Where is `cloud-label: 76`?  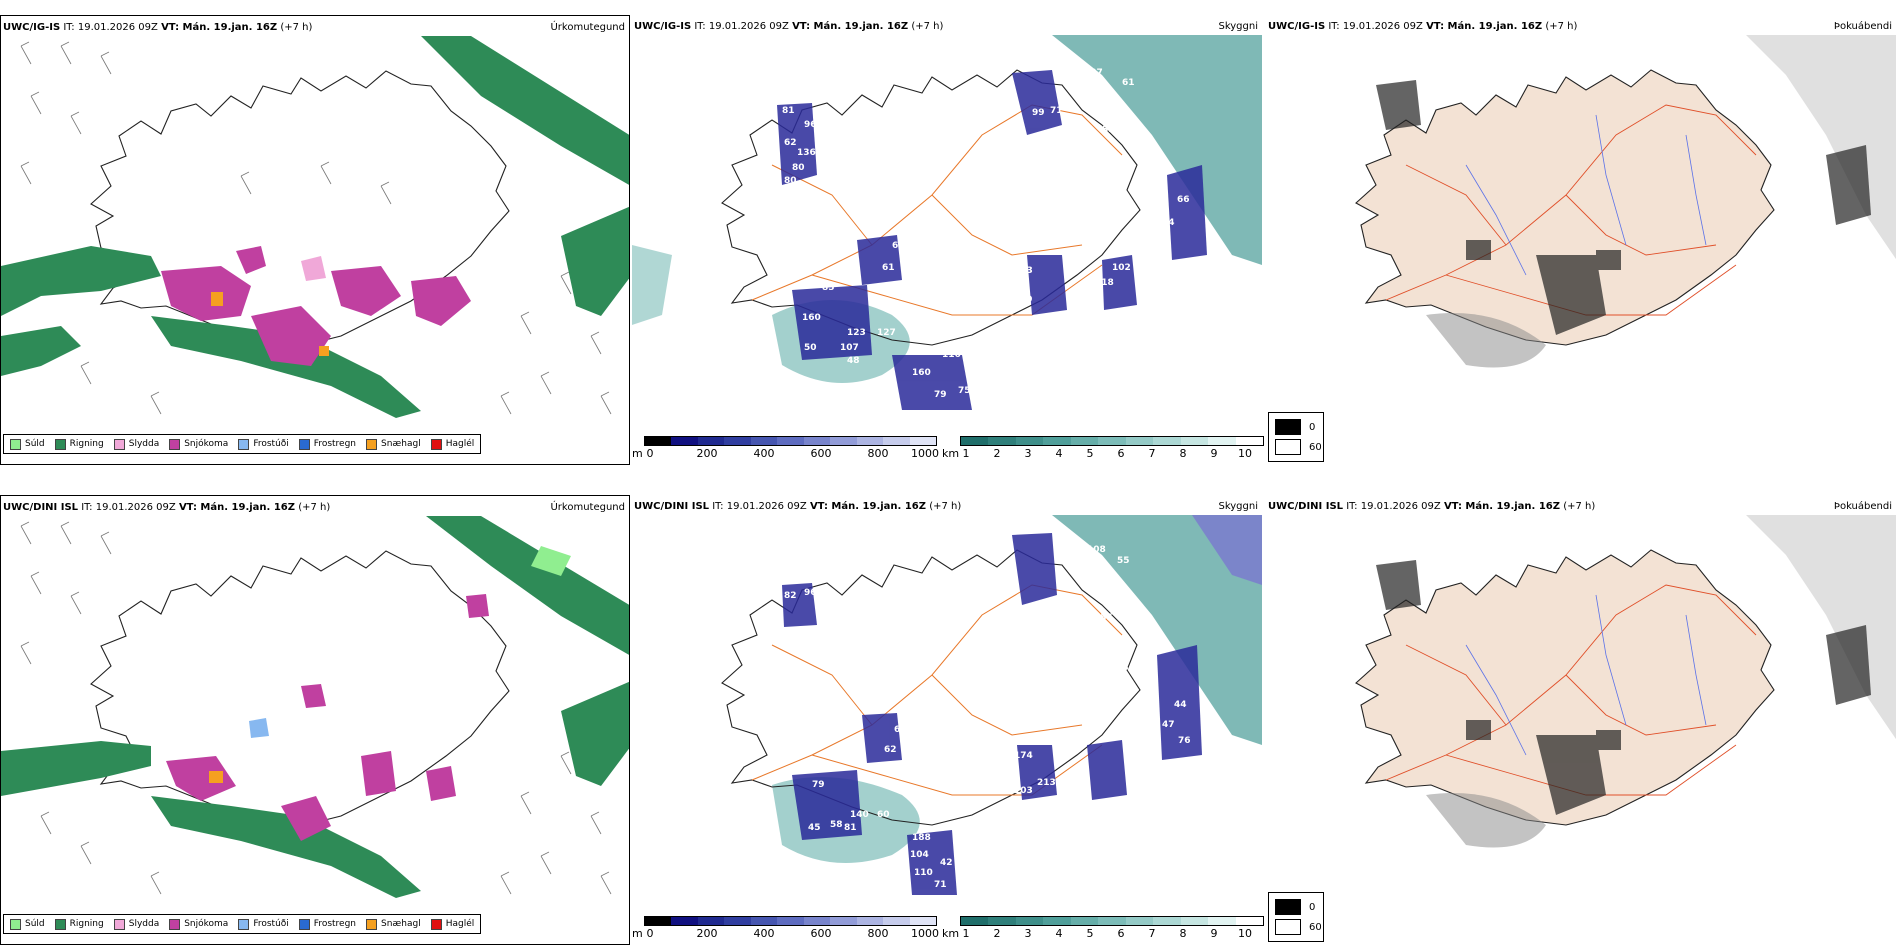
cloud-label: 76 is located at coordinates (1184, 741).